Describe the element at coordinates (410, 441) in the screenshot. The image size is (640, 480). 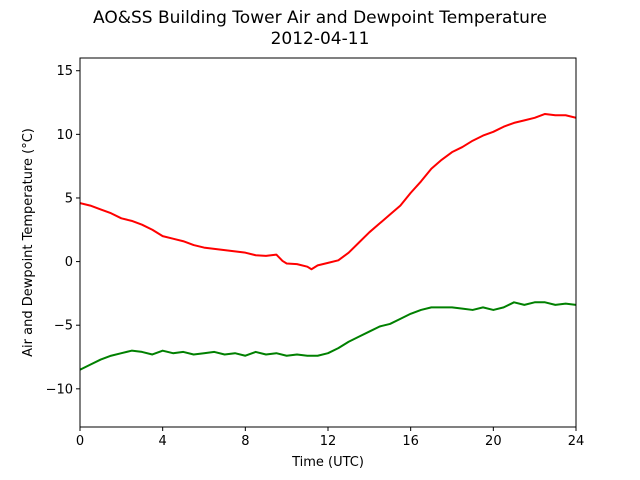
I see `x-tick-label: 16` at that location.